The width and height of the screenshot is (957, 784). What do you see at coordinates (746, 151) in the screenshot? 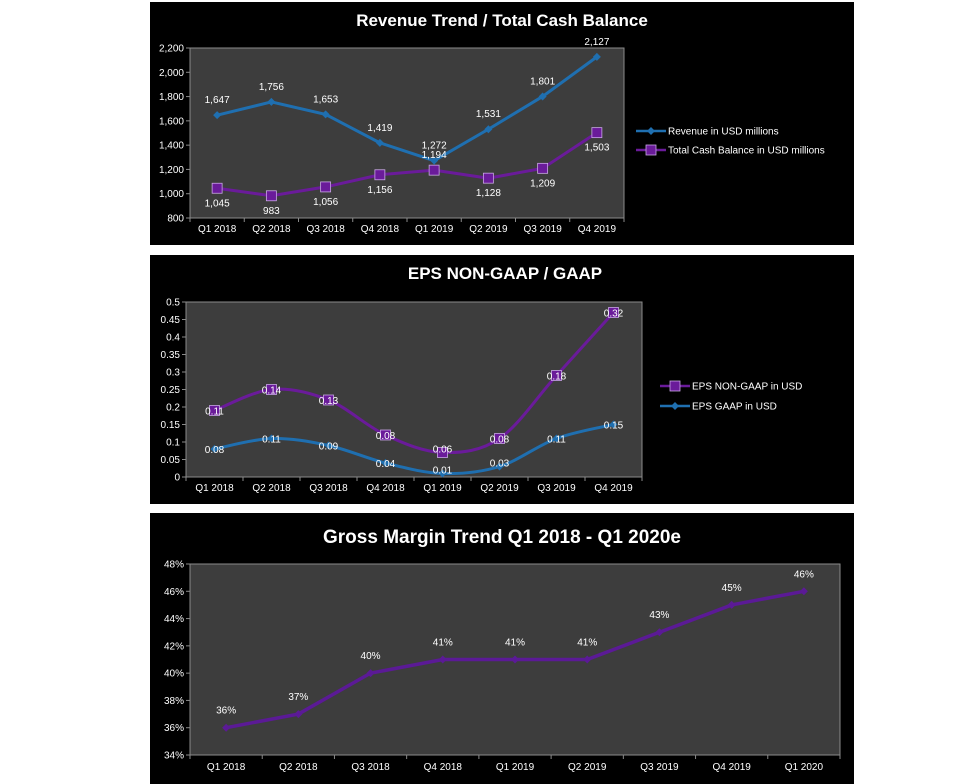
I see `legend-label-1: Total Cash Balance in USD millions` at bounding box center [746, 151].